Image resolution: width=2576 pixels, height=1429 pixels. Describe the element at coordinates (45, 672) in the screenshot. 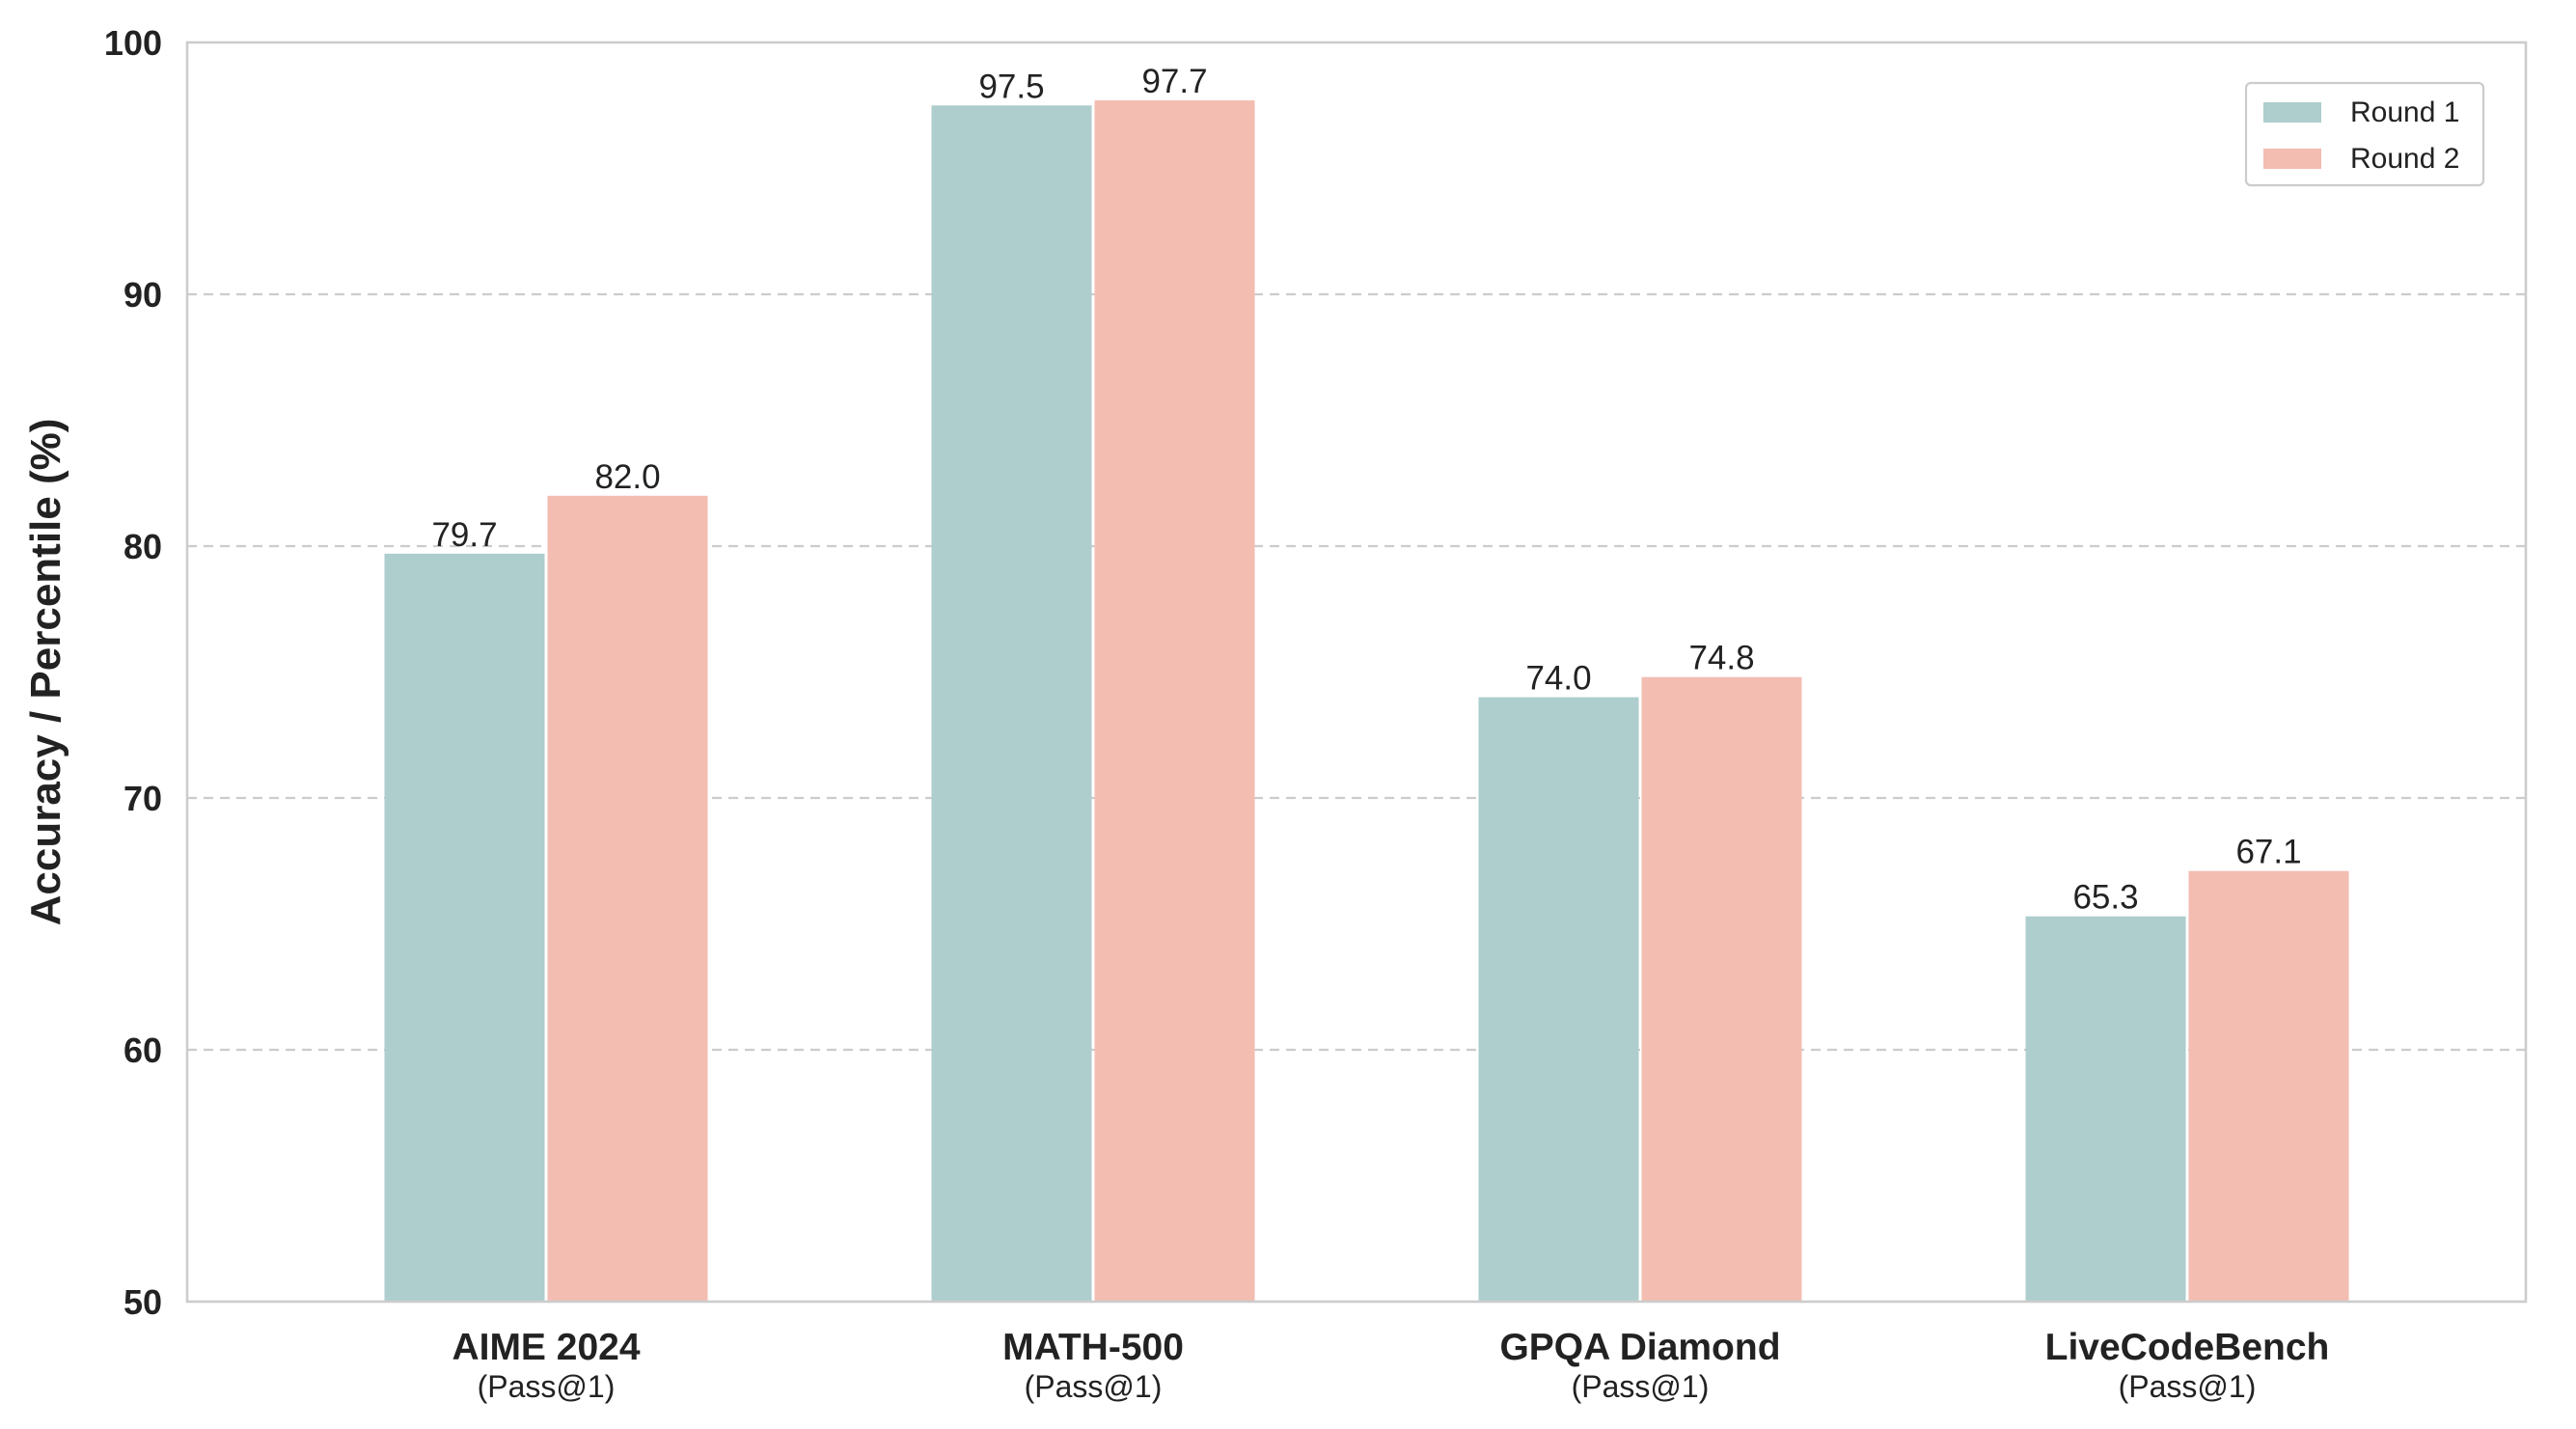

I see `y-axis-label: Accuracy / Percentile (%)` at that location.